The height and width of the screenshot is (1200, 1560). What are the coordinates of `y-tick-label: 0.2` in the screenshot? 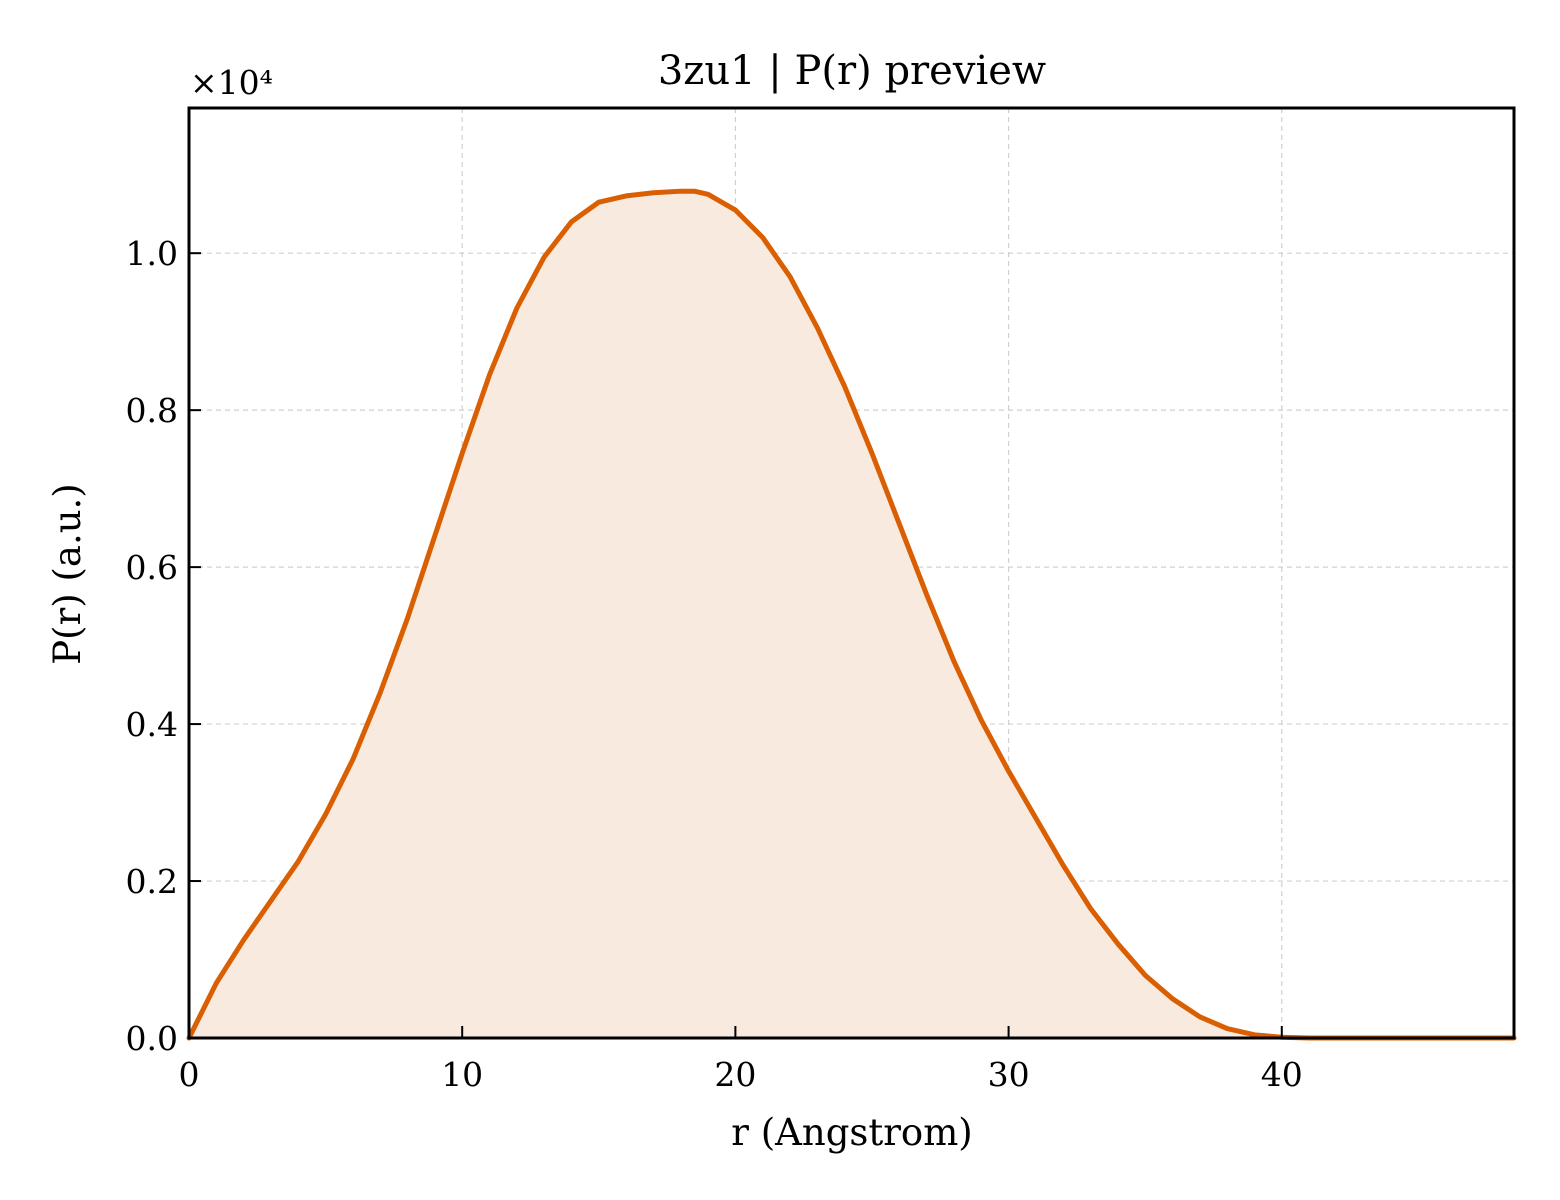 It's located at (152, 881).